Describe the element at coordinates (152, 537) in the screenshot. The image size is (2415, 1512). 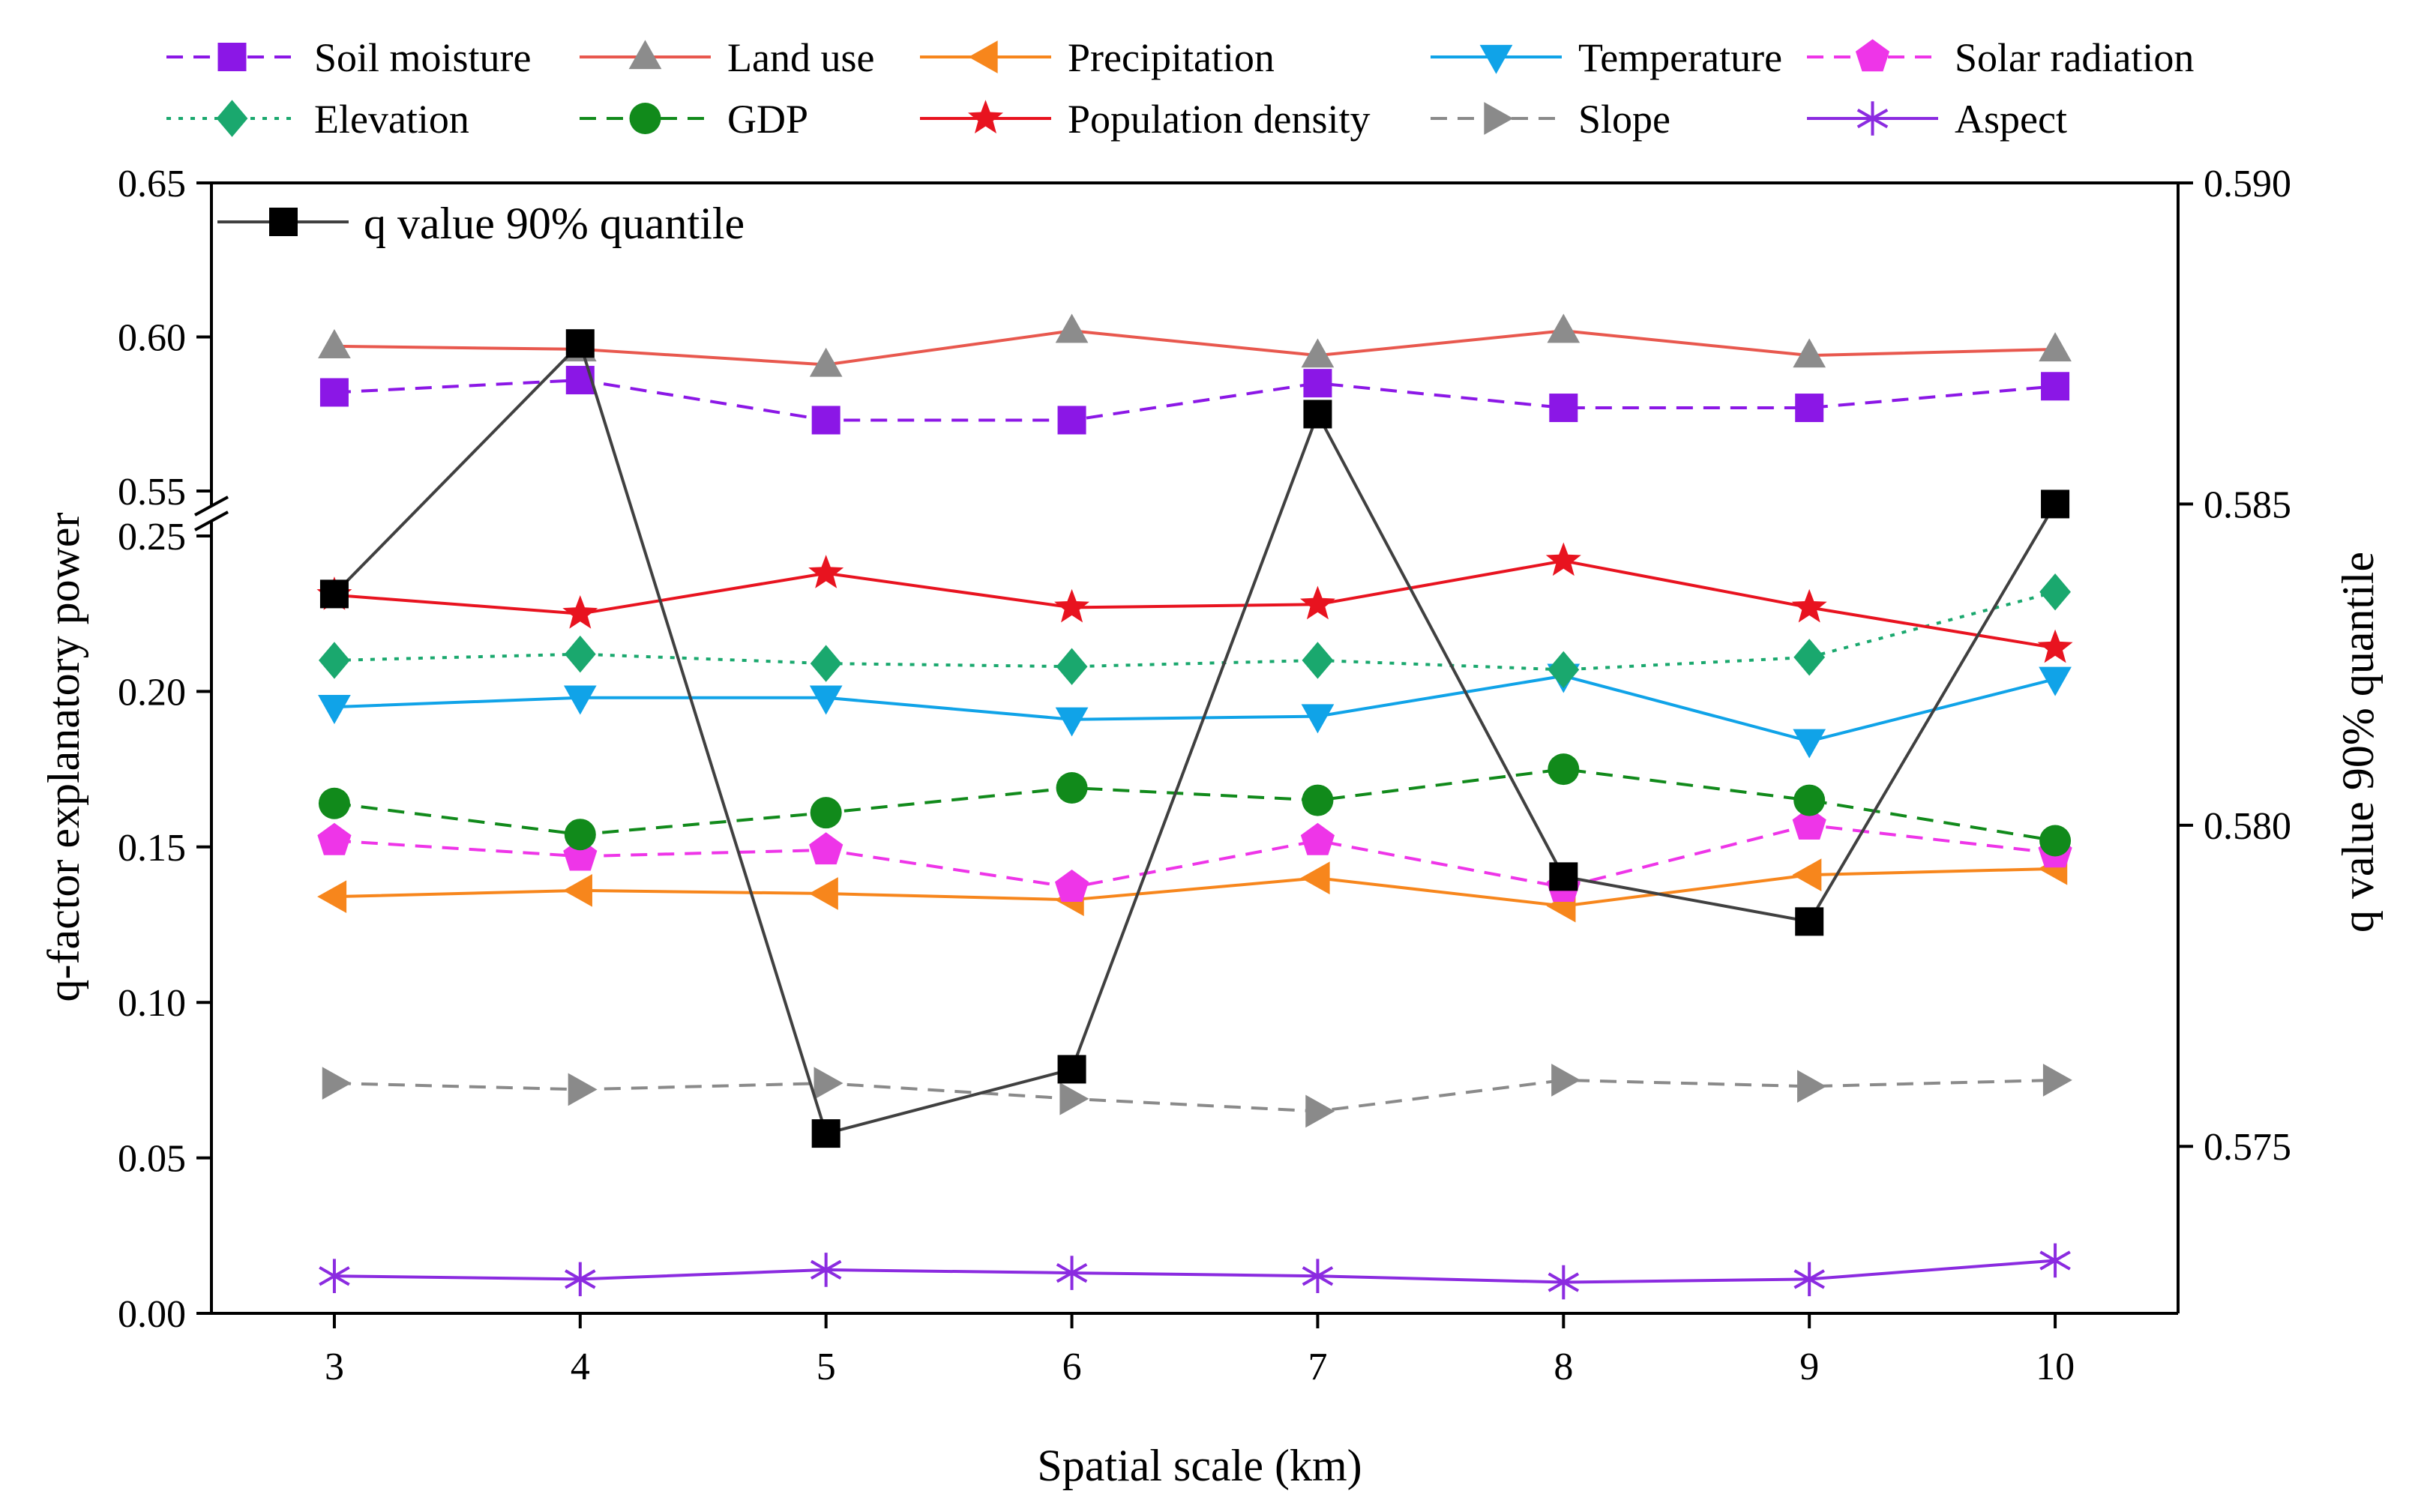
I see `y-left-tick-label-0.25: 0.25` at that location.